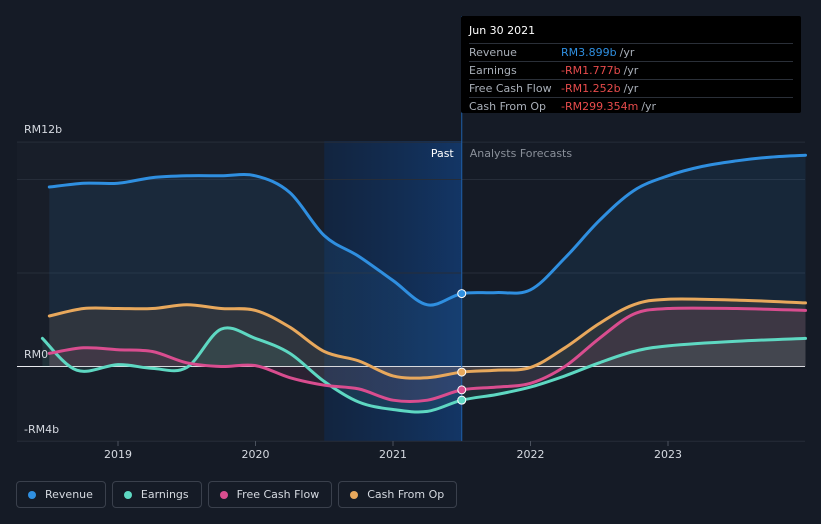 The width and height of the screenshot is (821, 524). What do you see at coordinates (462, 347) in the screenshot?
I see `series-markers` at bounding box center [462, 347].